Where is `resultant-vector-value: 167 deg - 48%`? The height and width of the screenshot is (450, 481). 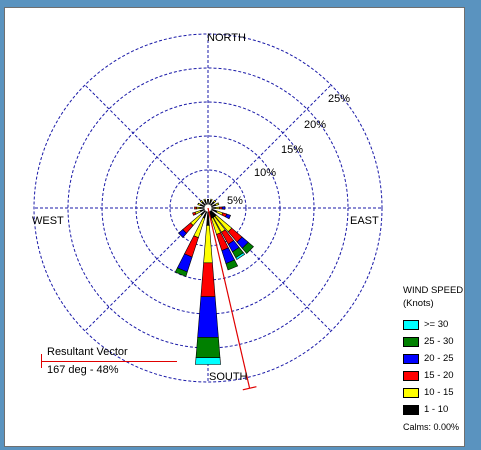
resultant-vector-value: 167 deg - 48% is located at coordinates (83, 370).